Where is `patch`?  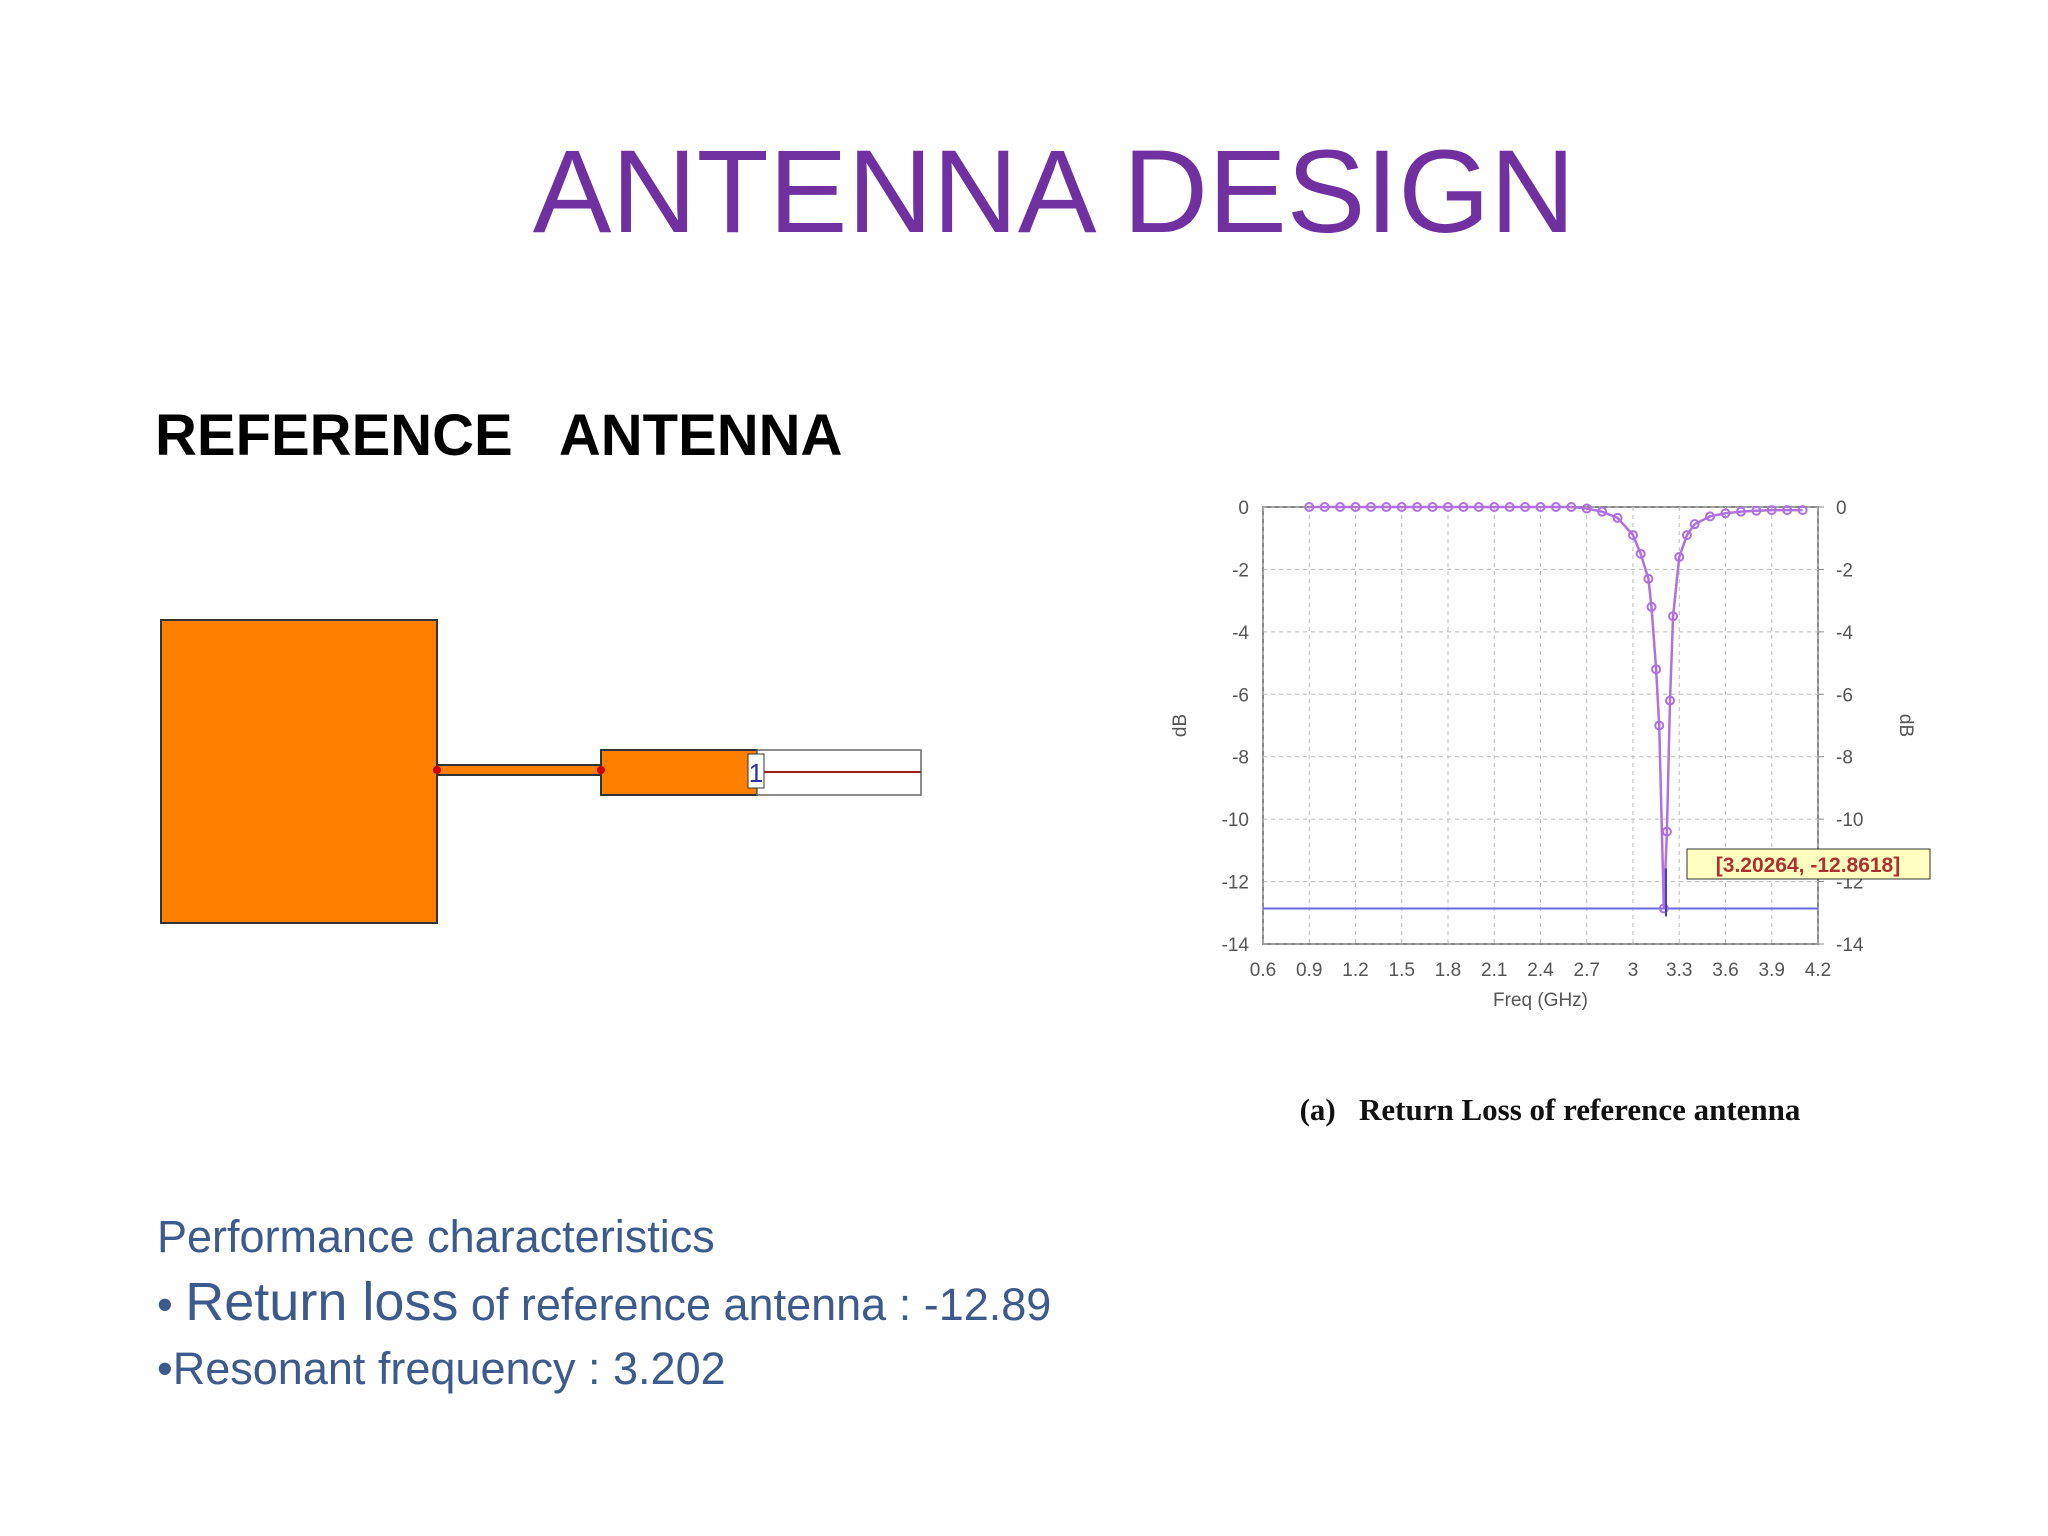
patch is located at coordinates (299, 771).